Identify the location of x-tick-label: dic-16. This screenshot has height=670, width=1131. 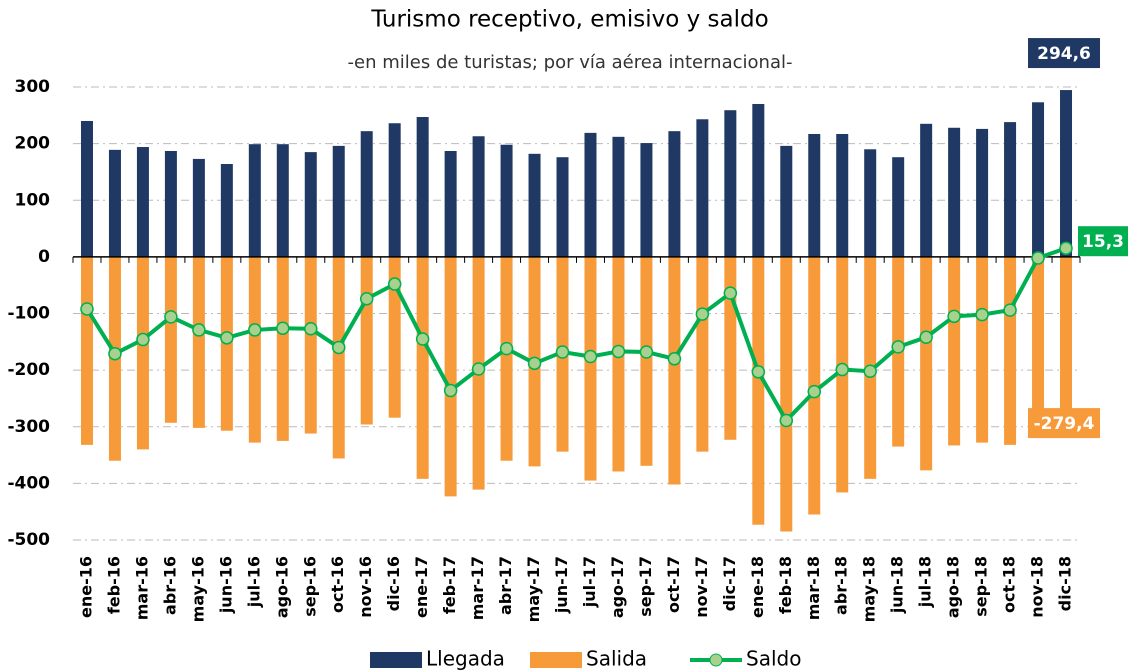
(393, 583).